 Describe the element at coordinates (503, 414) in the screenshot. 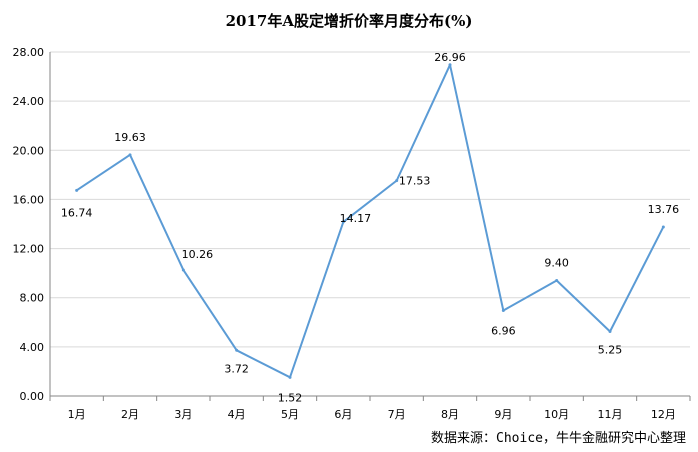

I see `x-tick-label: 9月` at that location.